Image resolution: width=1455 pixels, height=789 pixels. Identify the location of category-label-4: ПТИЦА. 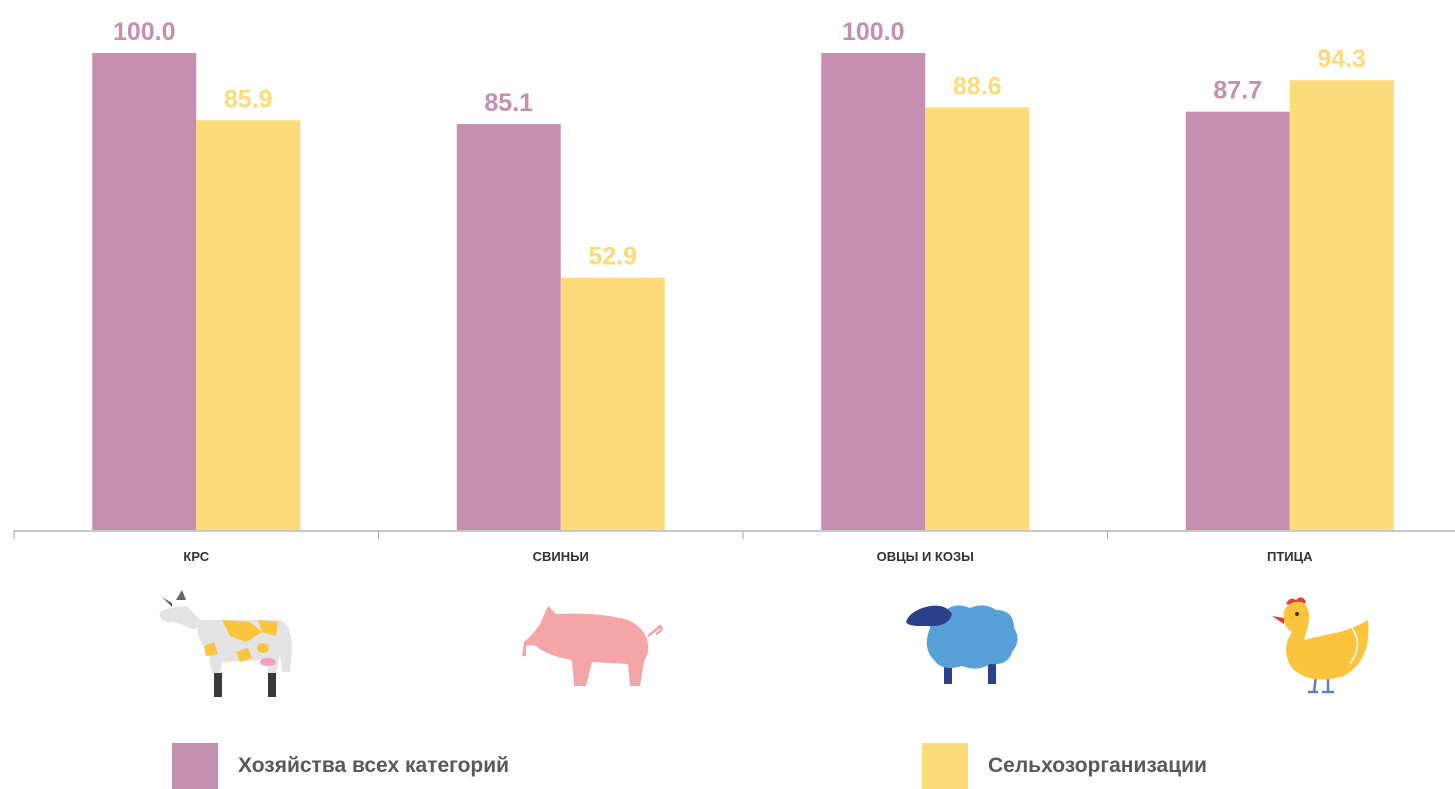
(1290, 556).